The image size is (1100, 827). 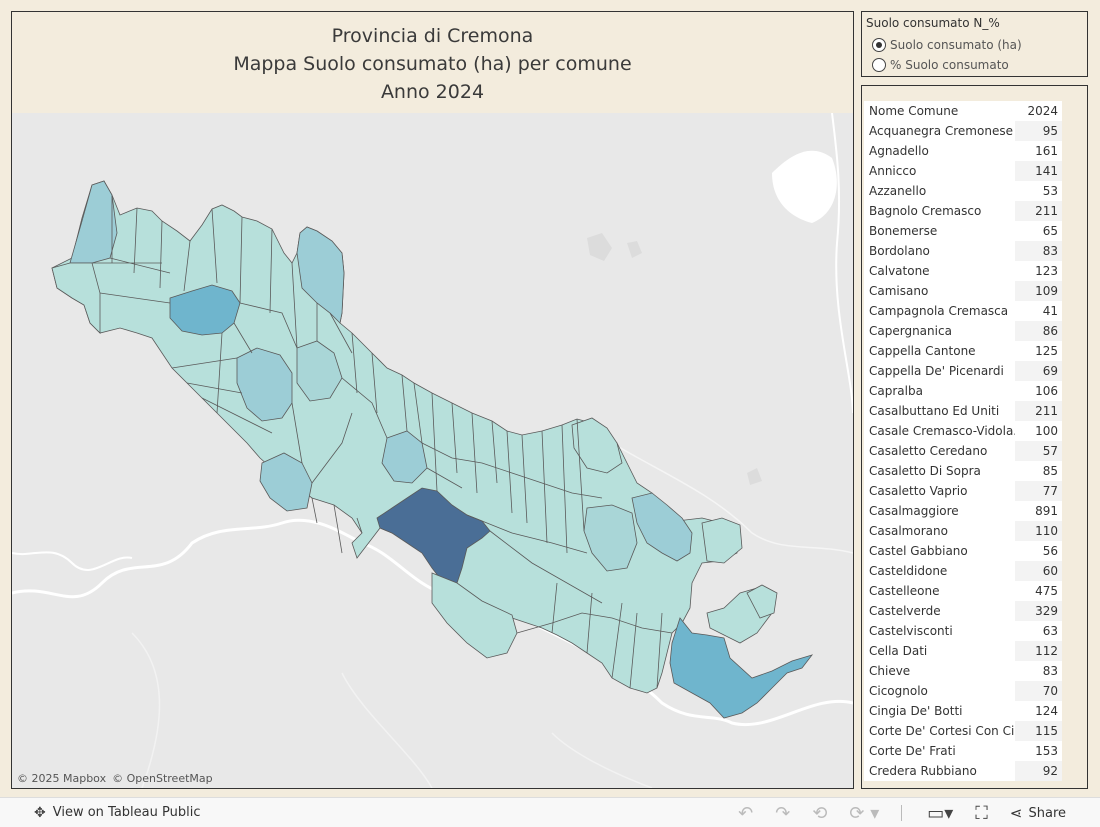 I want to click on table-row: Campagnola Cremasca 41, so click(x=963, y=311).